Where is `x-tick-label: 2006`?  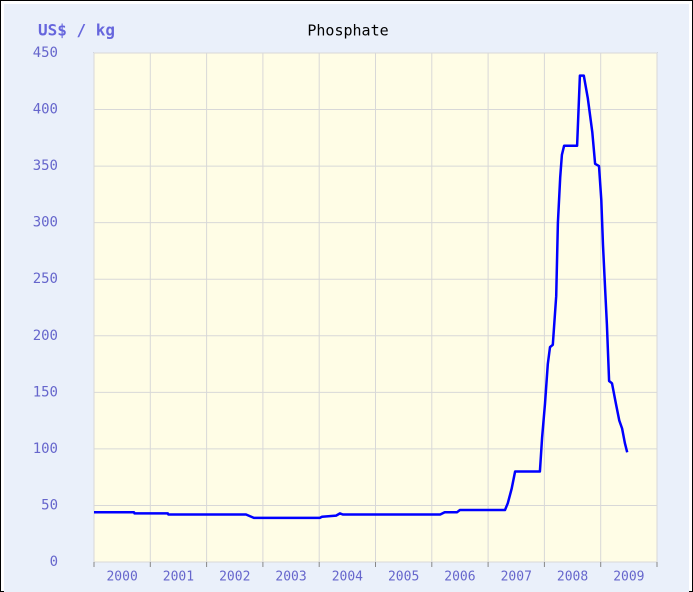 x-tick-label: 2006 is located at coordinates (459, 577).